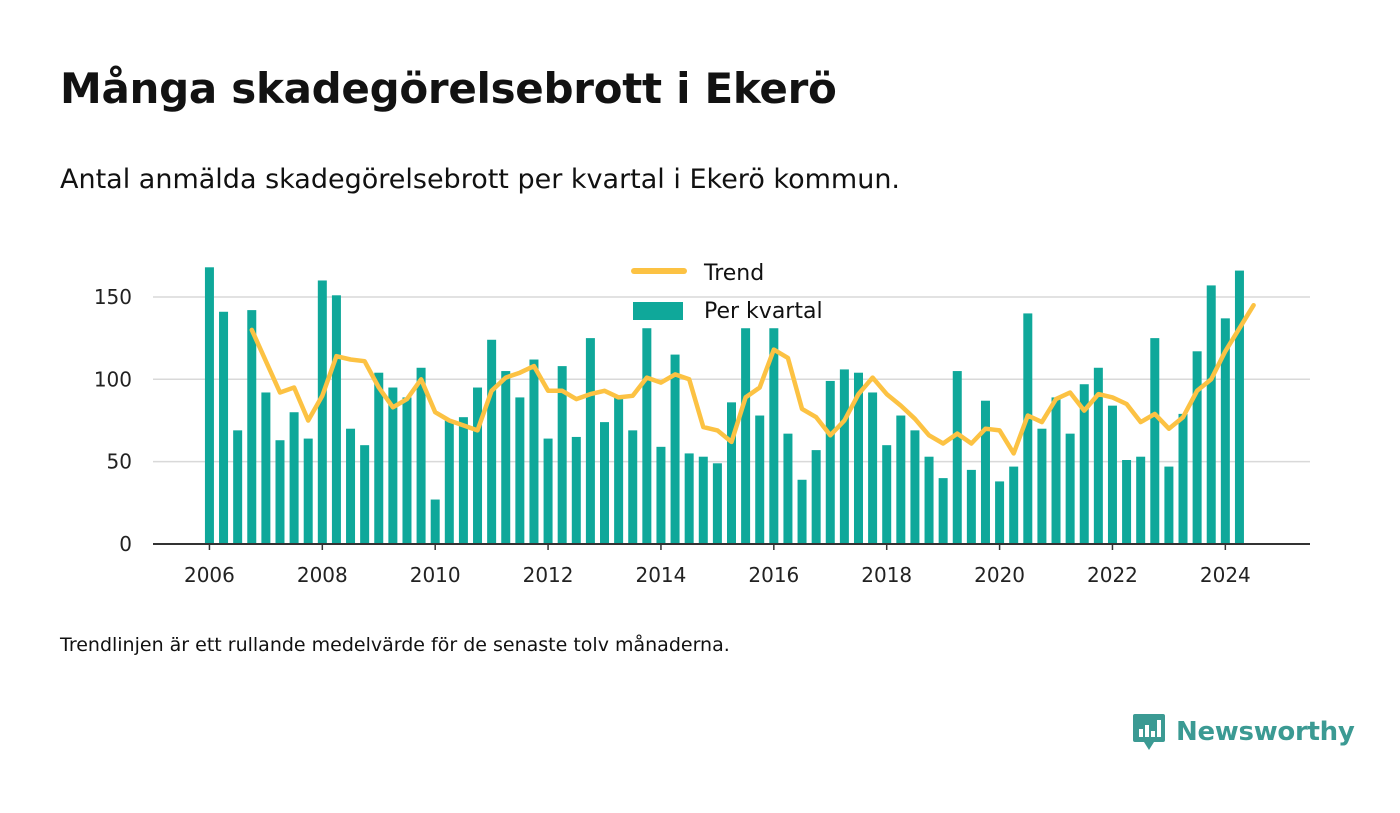  What do you see at coordinates (125, 544) in the screenshot?
I see `y-tick-label: 0` at bounding box center [125, 544].